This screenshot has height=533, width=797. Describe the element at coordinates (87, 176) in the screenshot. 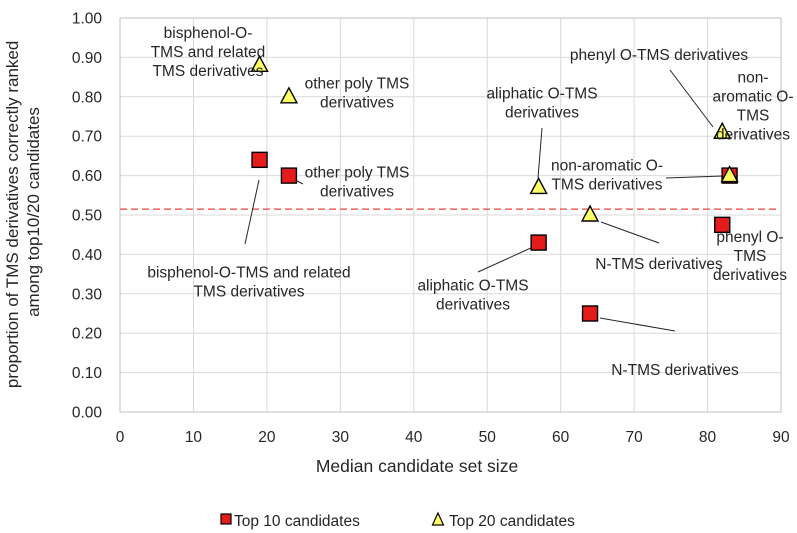

I see `y-tick-label: 0.60` at that location.